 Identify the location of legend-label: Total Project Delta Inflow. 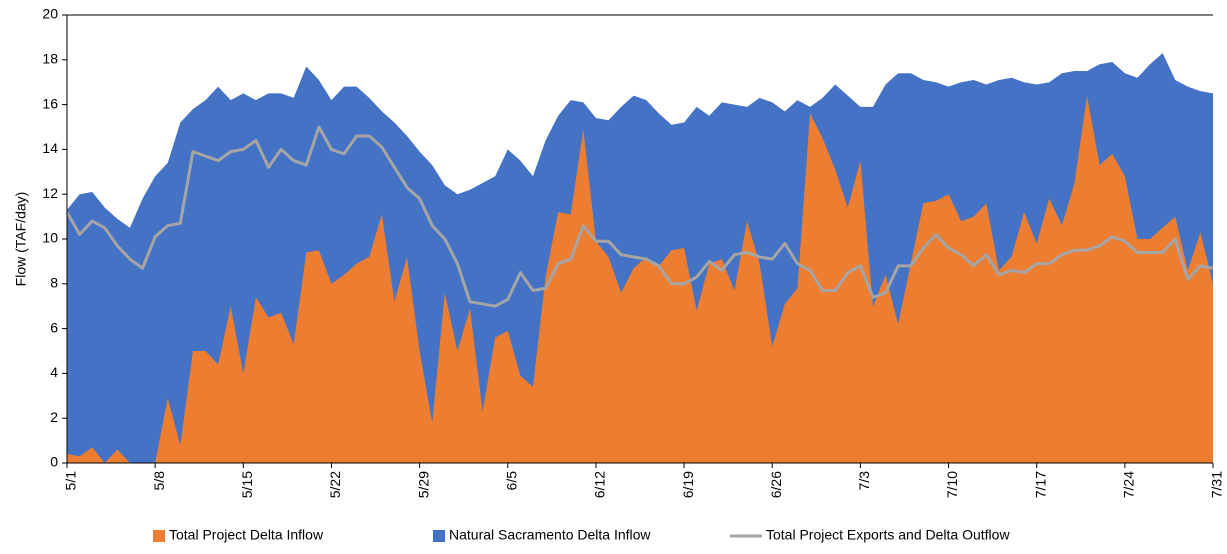
(246, 535).